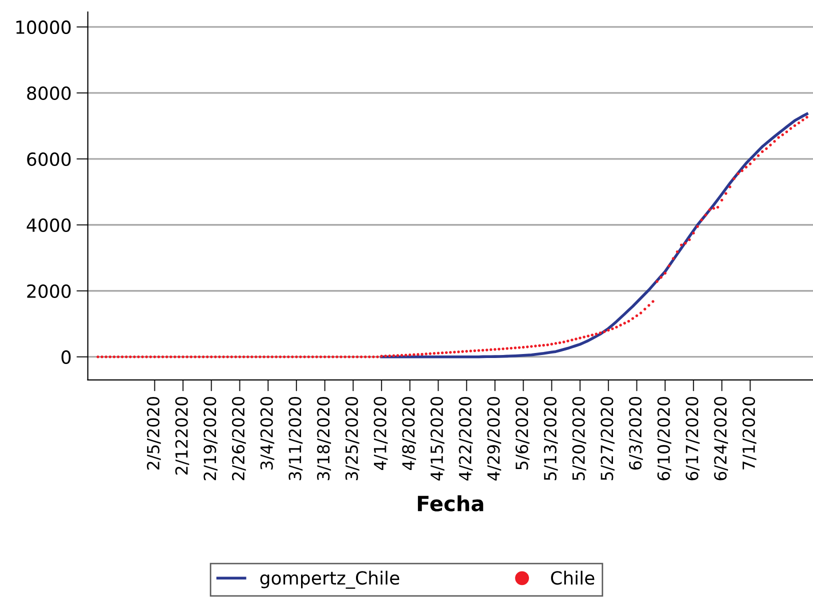 The width and height of the screenshot is (813, 605). What do you see at coordinates (451, 503) in the screenshot?
I see `x-axis-title: Fecha` at bounding box center [451, 503].